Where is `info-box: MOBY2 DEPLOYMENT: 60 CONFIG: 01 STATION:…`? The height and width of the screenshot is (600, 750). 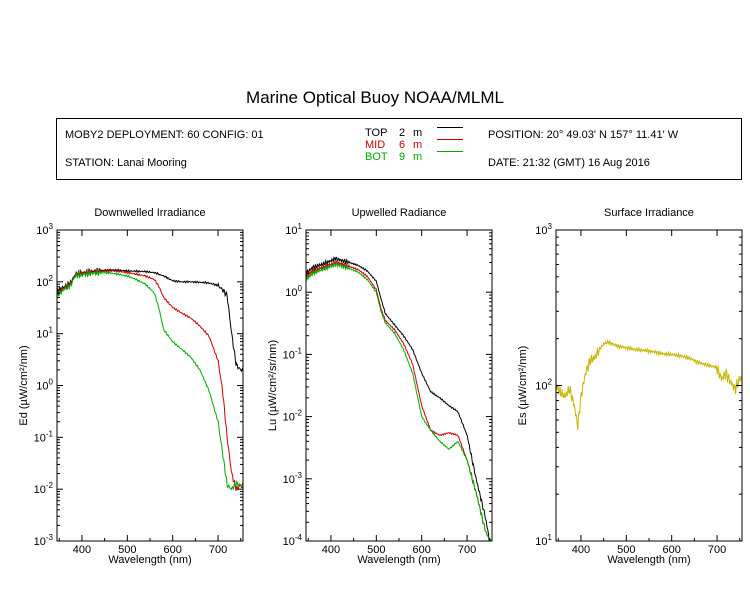
info-box: MOBY2 DEPLOYMENT: 60 CONFIG: 01 STATION:… is located at coordinates (399, 149).